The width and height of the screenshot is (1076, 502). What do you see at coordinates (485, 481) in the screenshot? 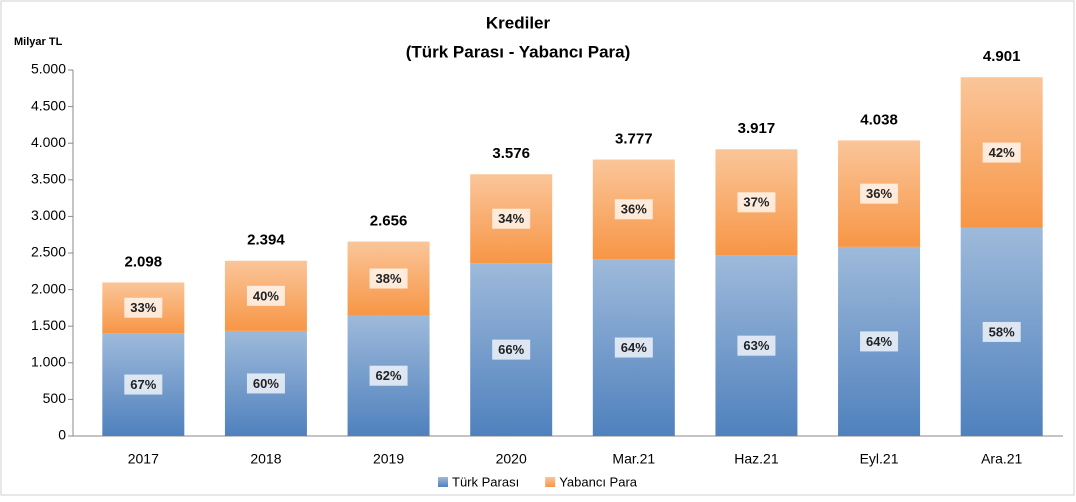
I see `legend-label: Türk Parası` at bounding box center [485, 481].